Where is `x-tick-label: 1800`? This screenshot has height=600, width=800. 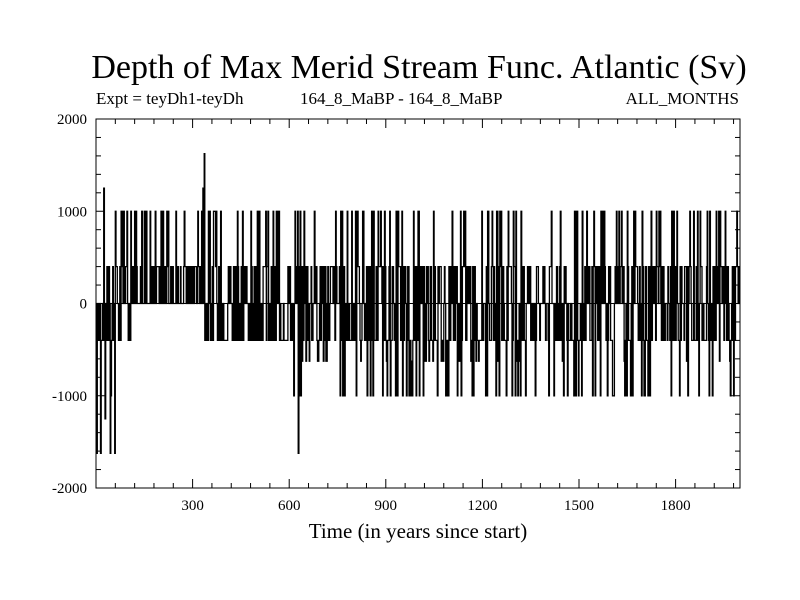 x-tick-label: 1800 is located at coordinates (676, 506).